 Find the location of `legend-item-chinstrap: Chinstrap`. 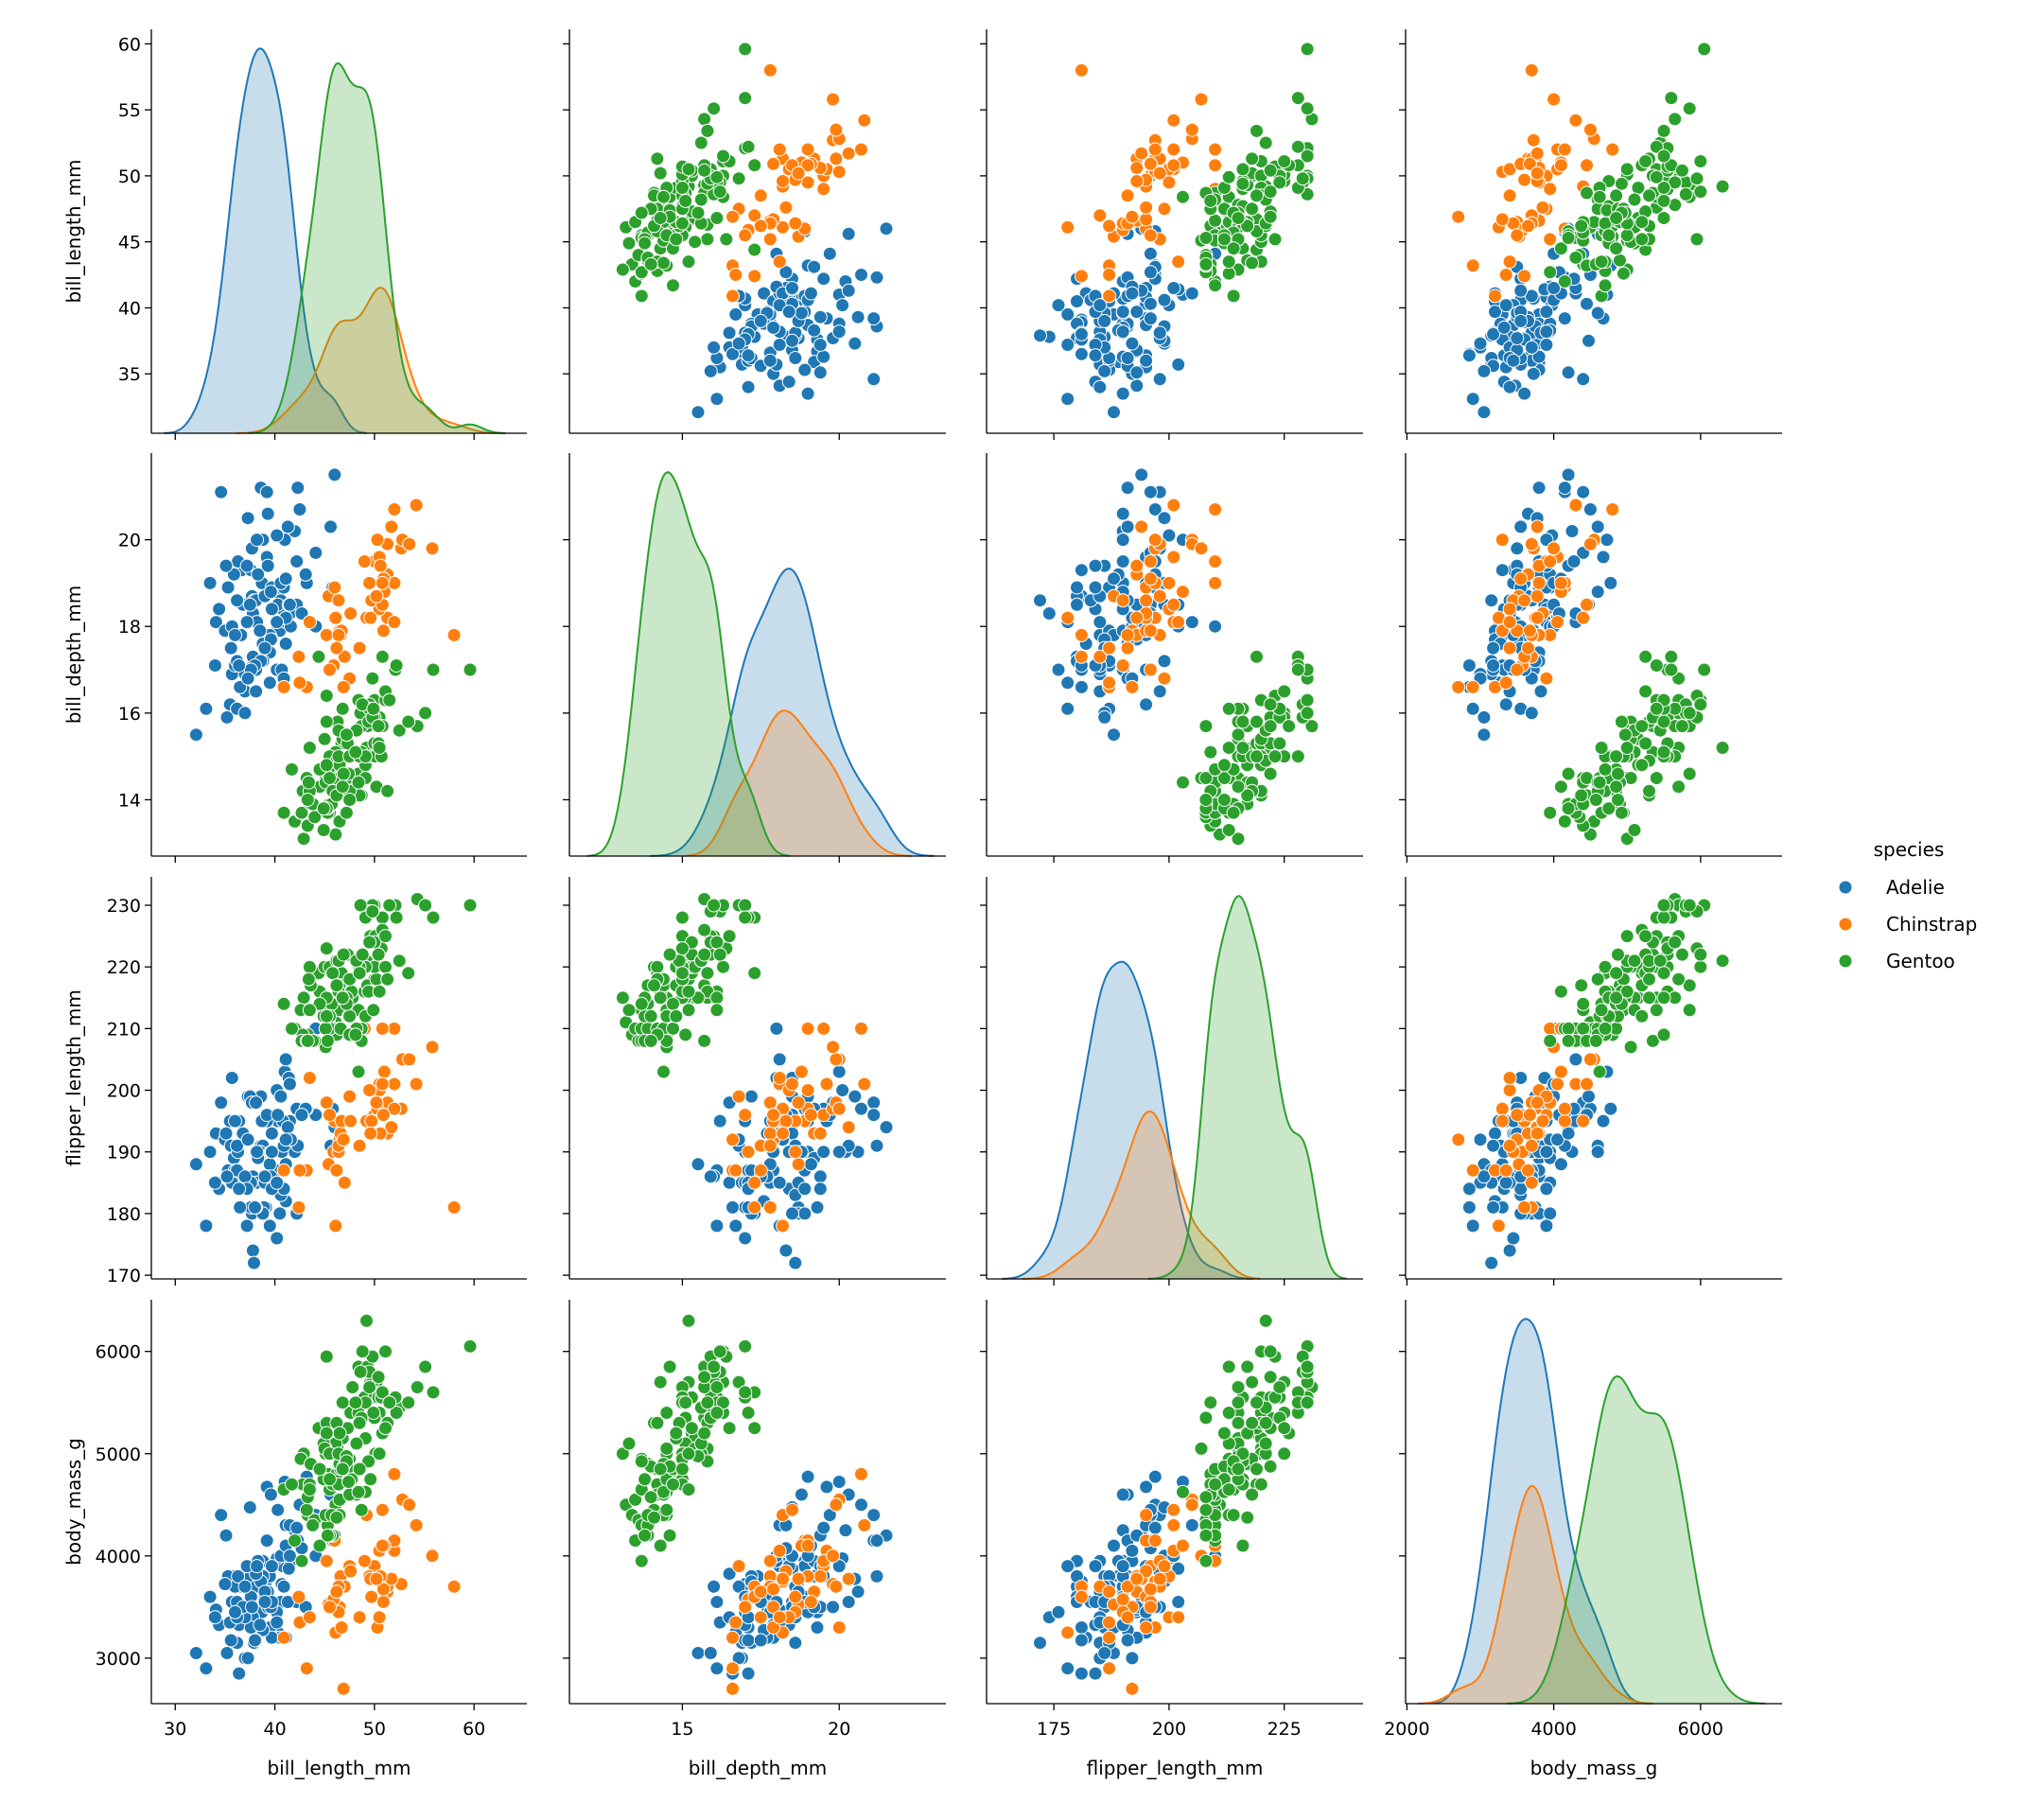

legend-item-chinstrap: Chinstrap is located at coordinates (1908, 924).